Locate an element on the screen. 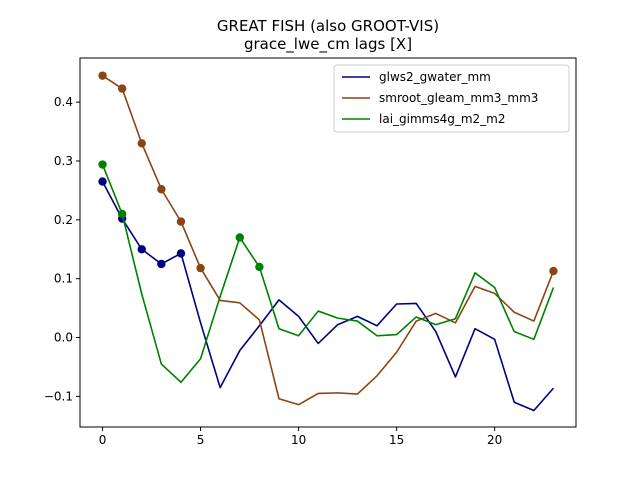 This screenshot has height=480, width=640. x-tick-label: 20 is located at coordinates (494, 440).